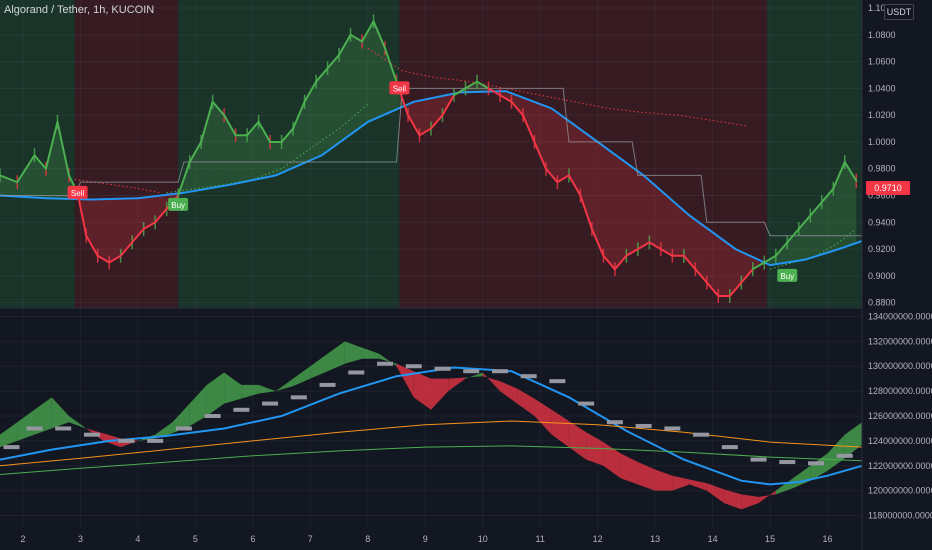 The width and height of the screenshot is (932, 550). I want to click on price-tick-label: 0.9200, so click(882, 249).